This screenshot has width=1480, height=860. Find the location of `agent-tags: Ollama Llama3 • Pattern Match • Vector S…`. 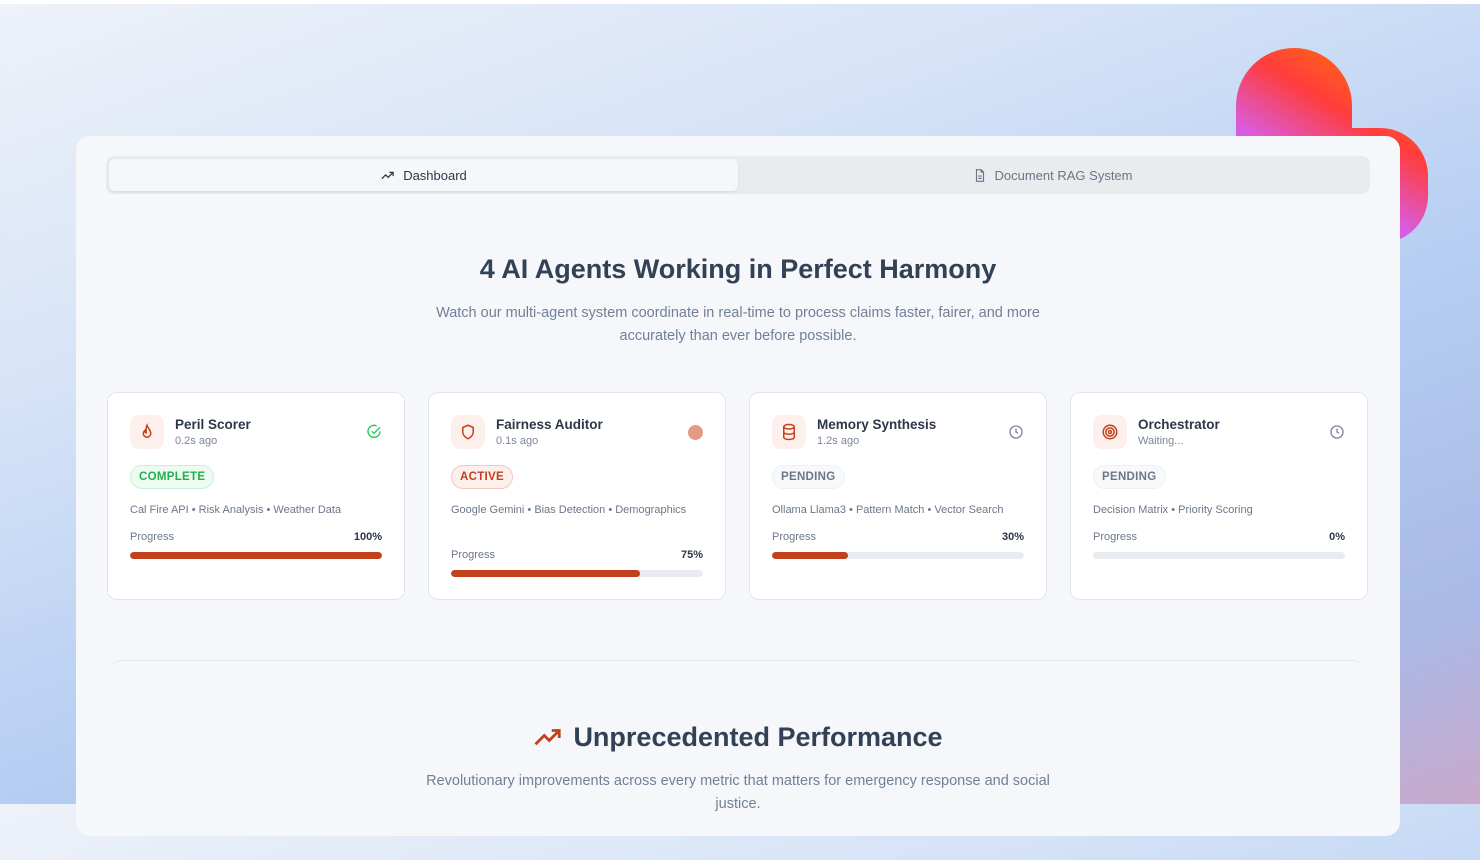

agent-tags: Ollama Llama3 • Pattern Match • Vector S… is located at coordinates (888, 510).